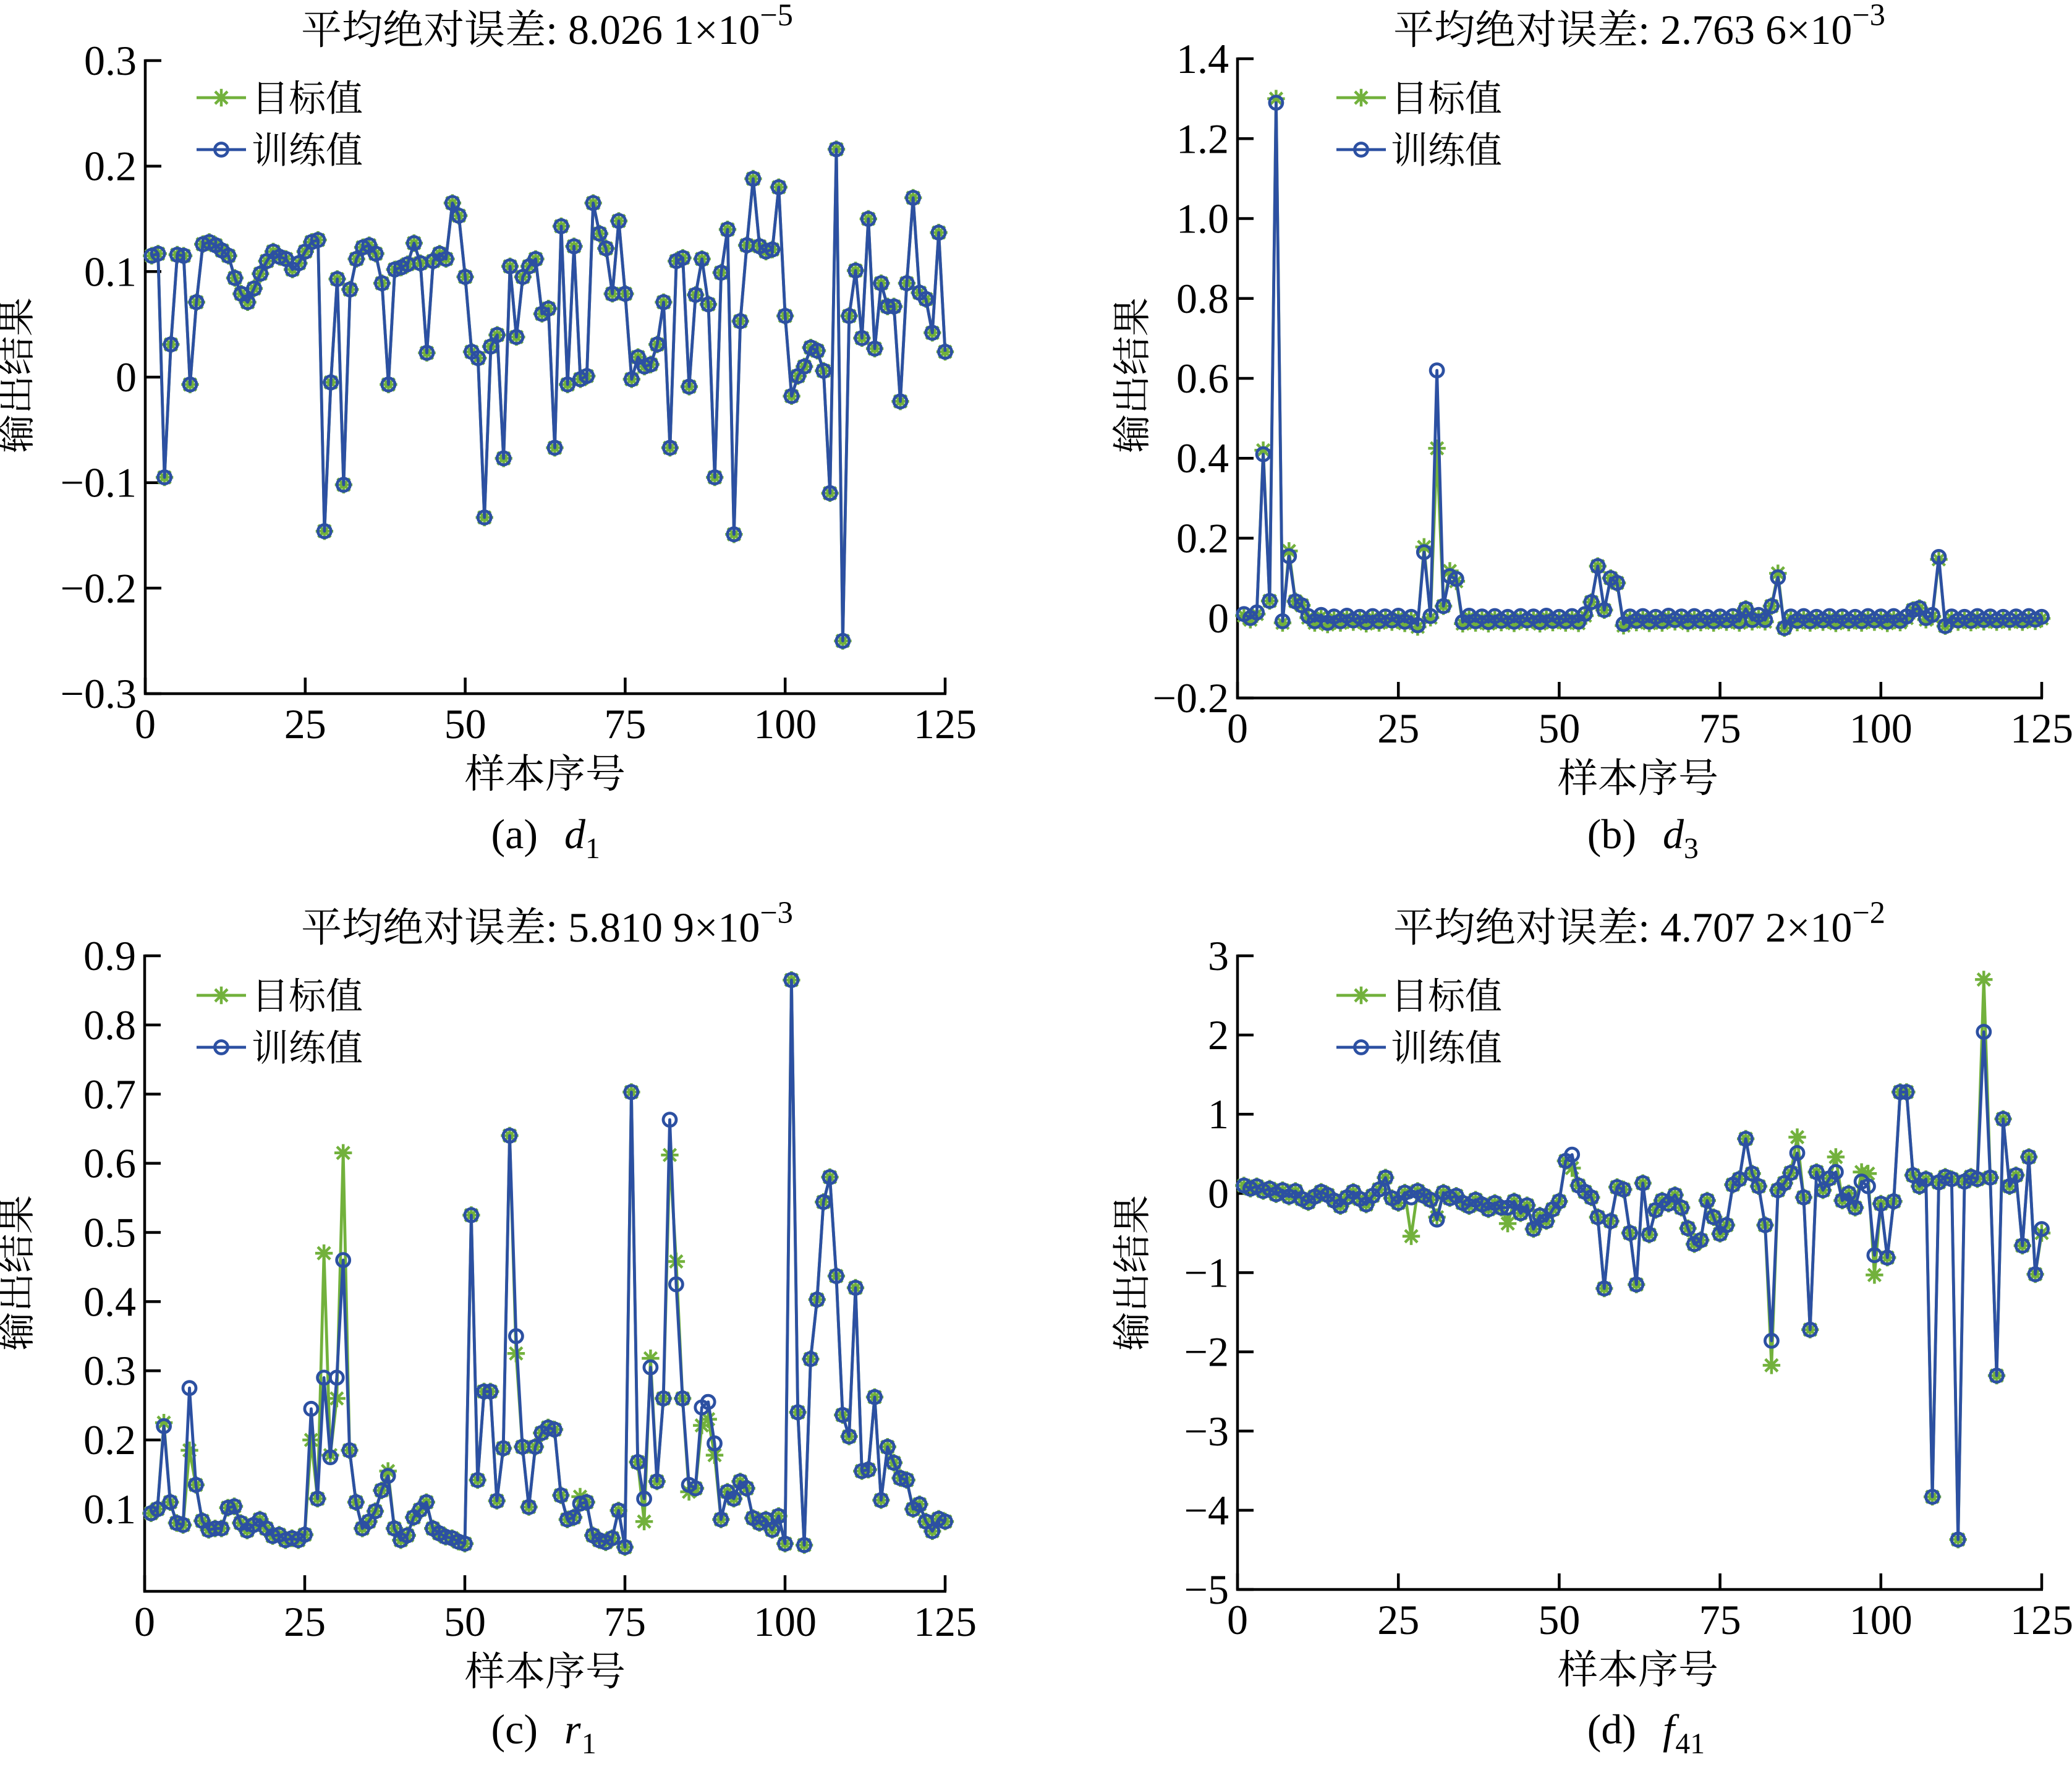  Describe the element at coordinates (1202, 218) in the screenshot. I see `svg-text: 1.0` at that location.